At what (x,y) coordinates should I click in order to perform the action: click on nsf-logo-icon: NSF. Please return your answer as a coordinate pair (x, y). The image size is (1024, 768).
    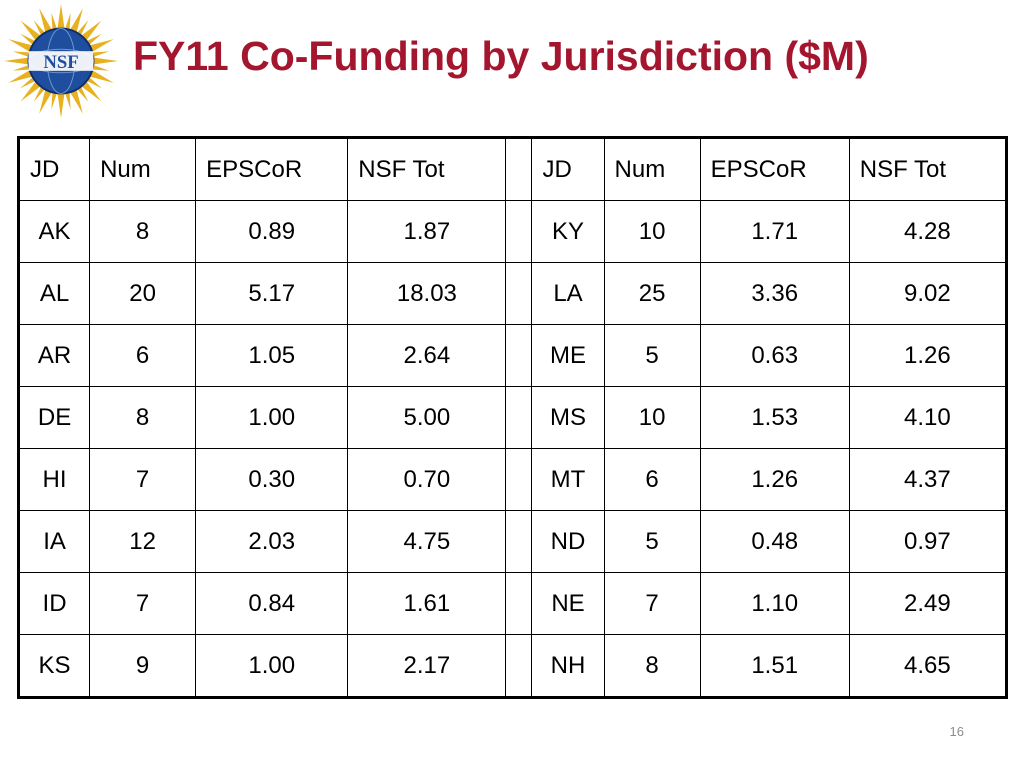
    Looking at the image, I should click on (61, 61).